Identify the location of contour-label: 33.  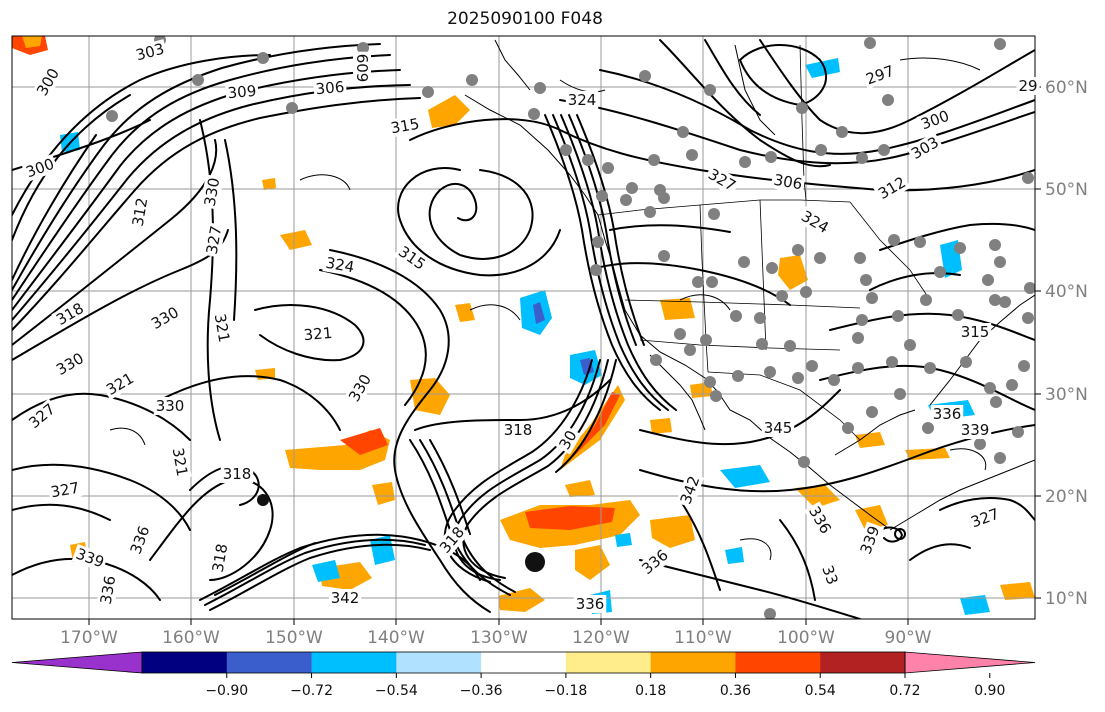
(830, 575).